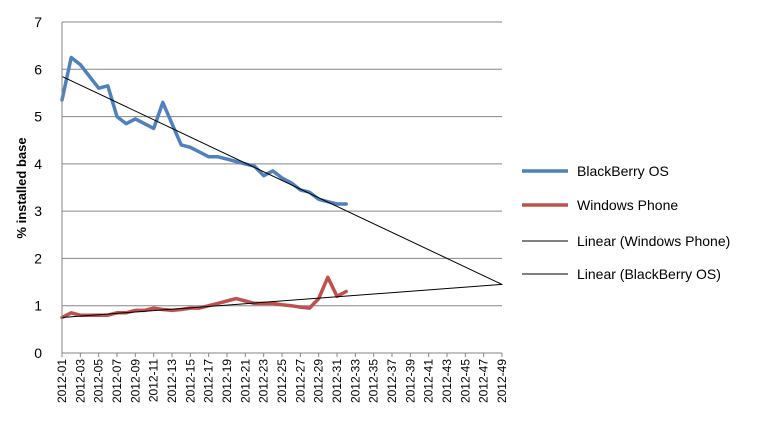  I want to click on x-tick-label: 2012-39, so click(410, 381).